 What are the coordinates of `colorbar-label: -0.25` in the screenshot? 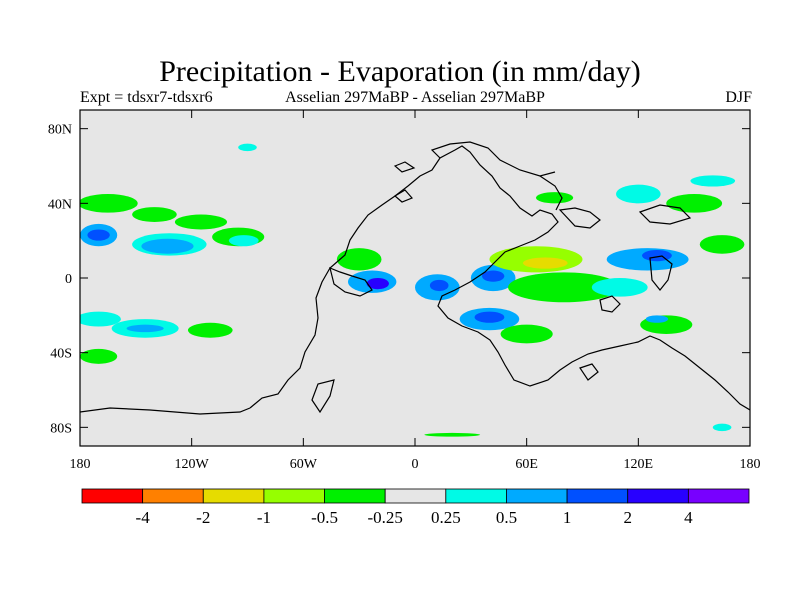 It's located at (384, 517).